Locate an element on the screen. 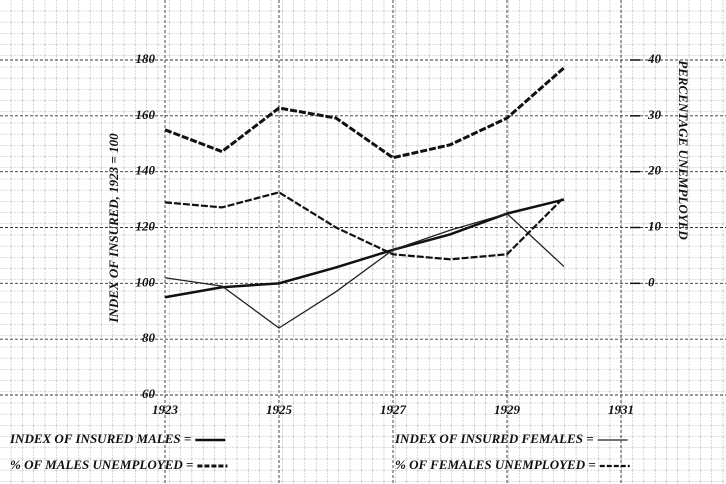 The image size is (726, 484). y-tick-label: 80 is located at coordinates (149, 337).